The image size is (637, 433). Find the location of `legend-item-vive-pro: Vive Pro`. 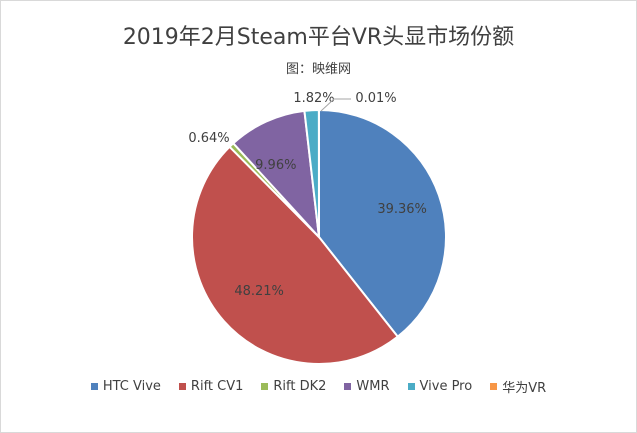

legend-item-vive-pro: Vive Pro is located at coordinates (440, 386).